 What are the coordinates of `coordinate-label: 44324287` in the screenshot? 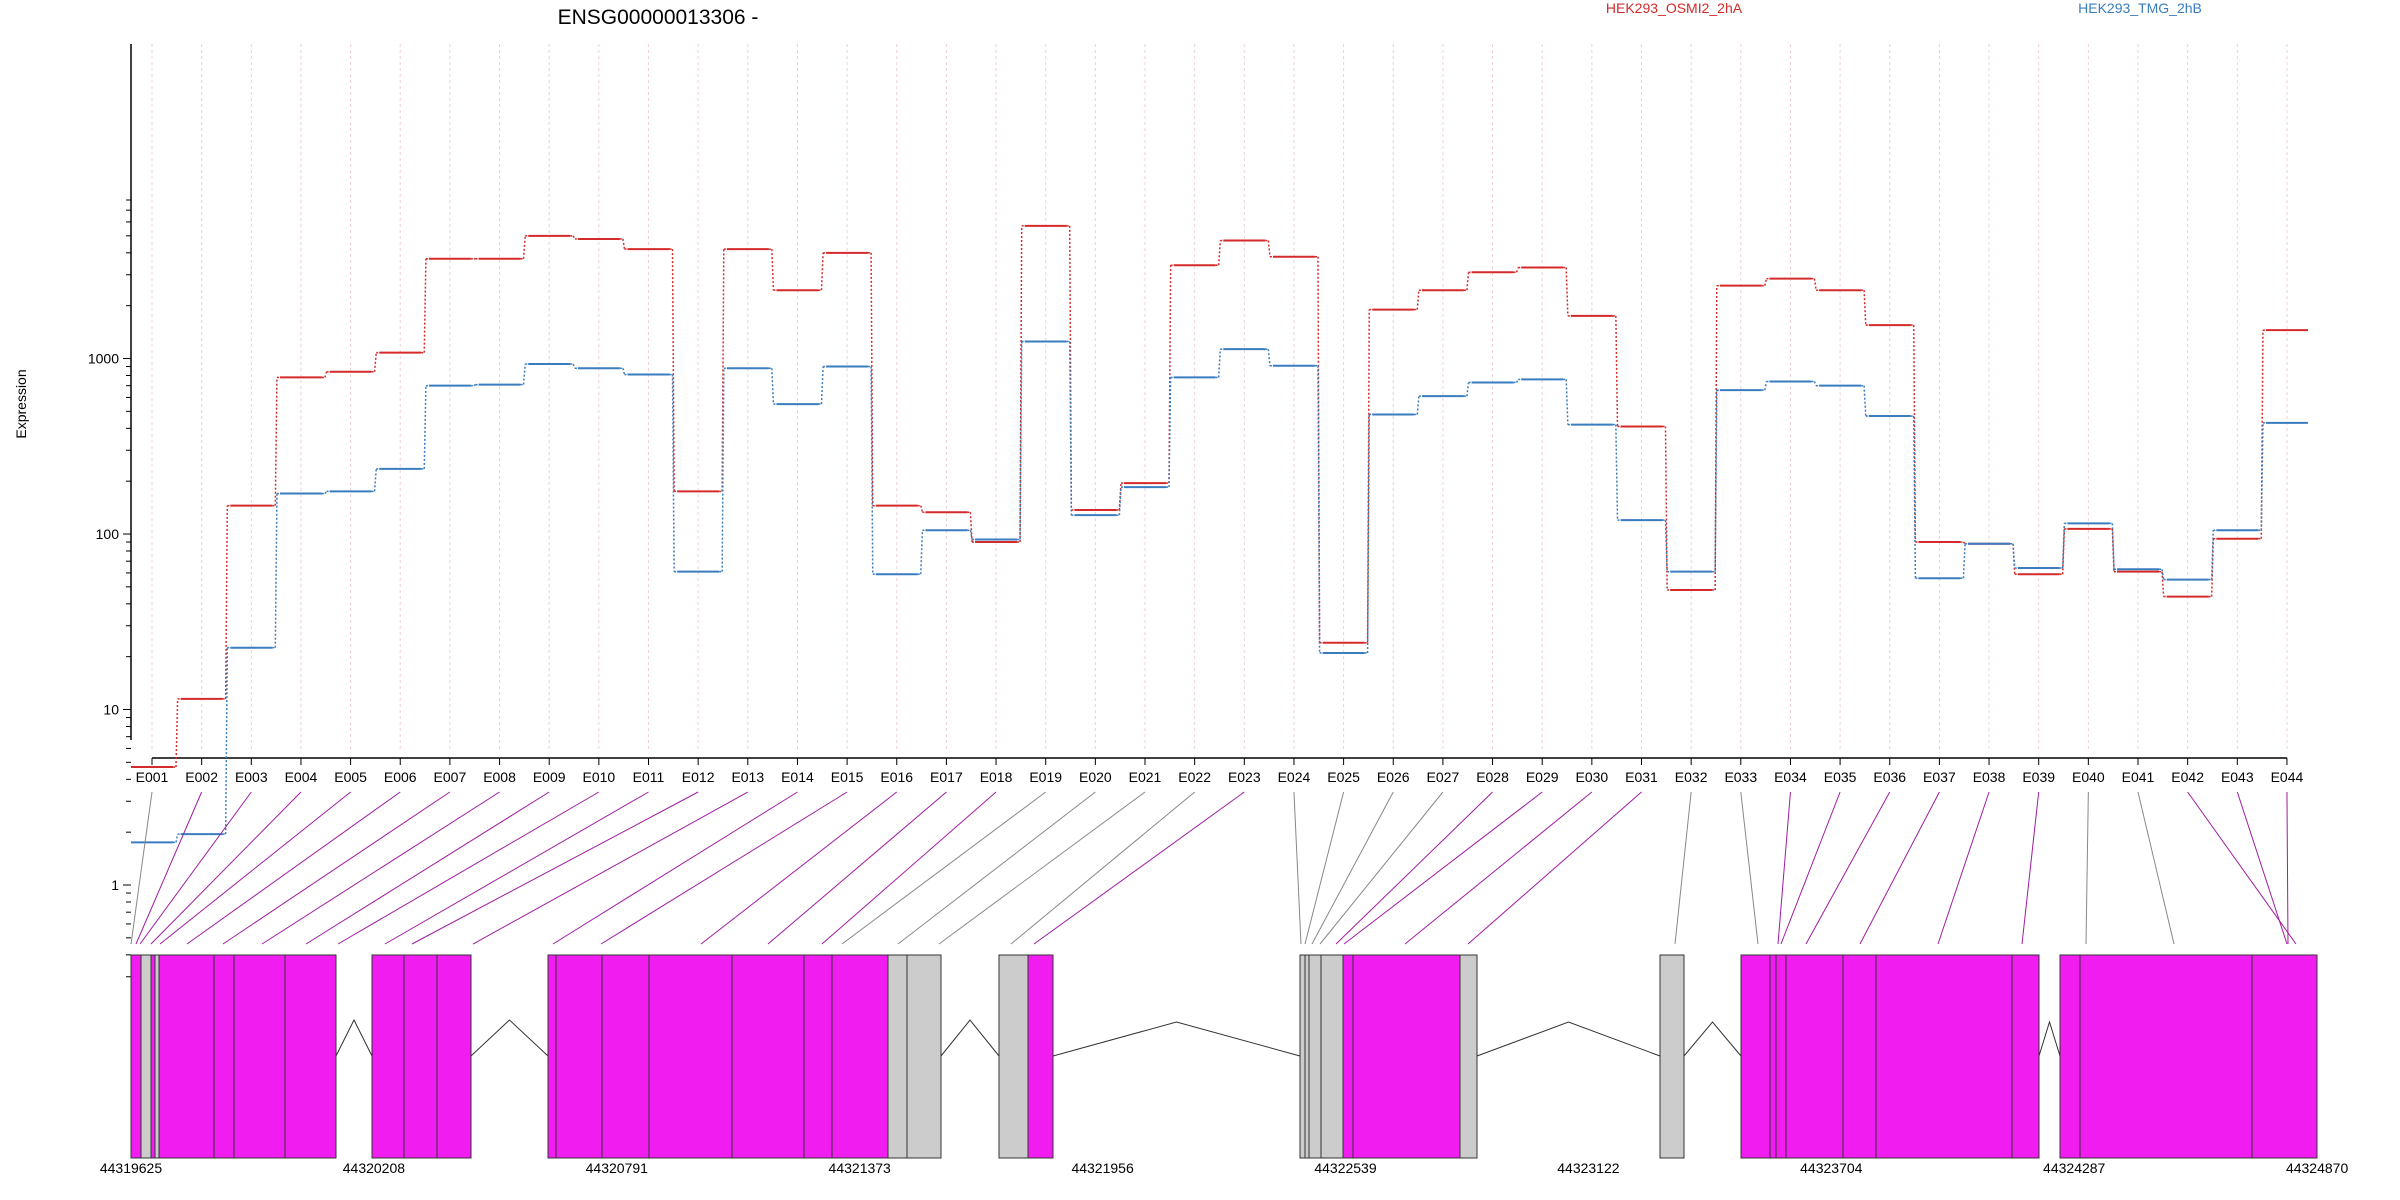 It's located at (2074, 1168).